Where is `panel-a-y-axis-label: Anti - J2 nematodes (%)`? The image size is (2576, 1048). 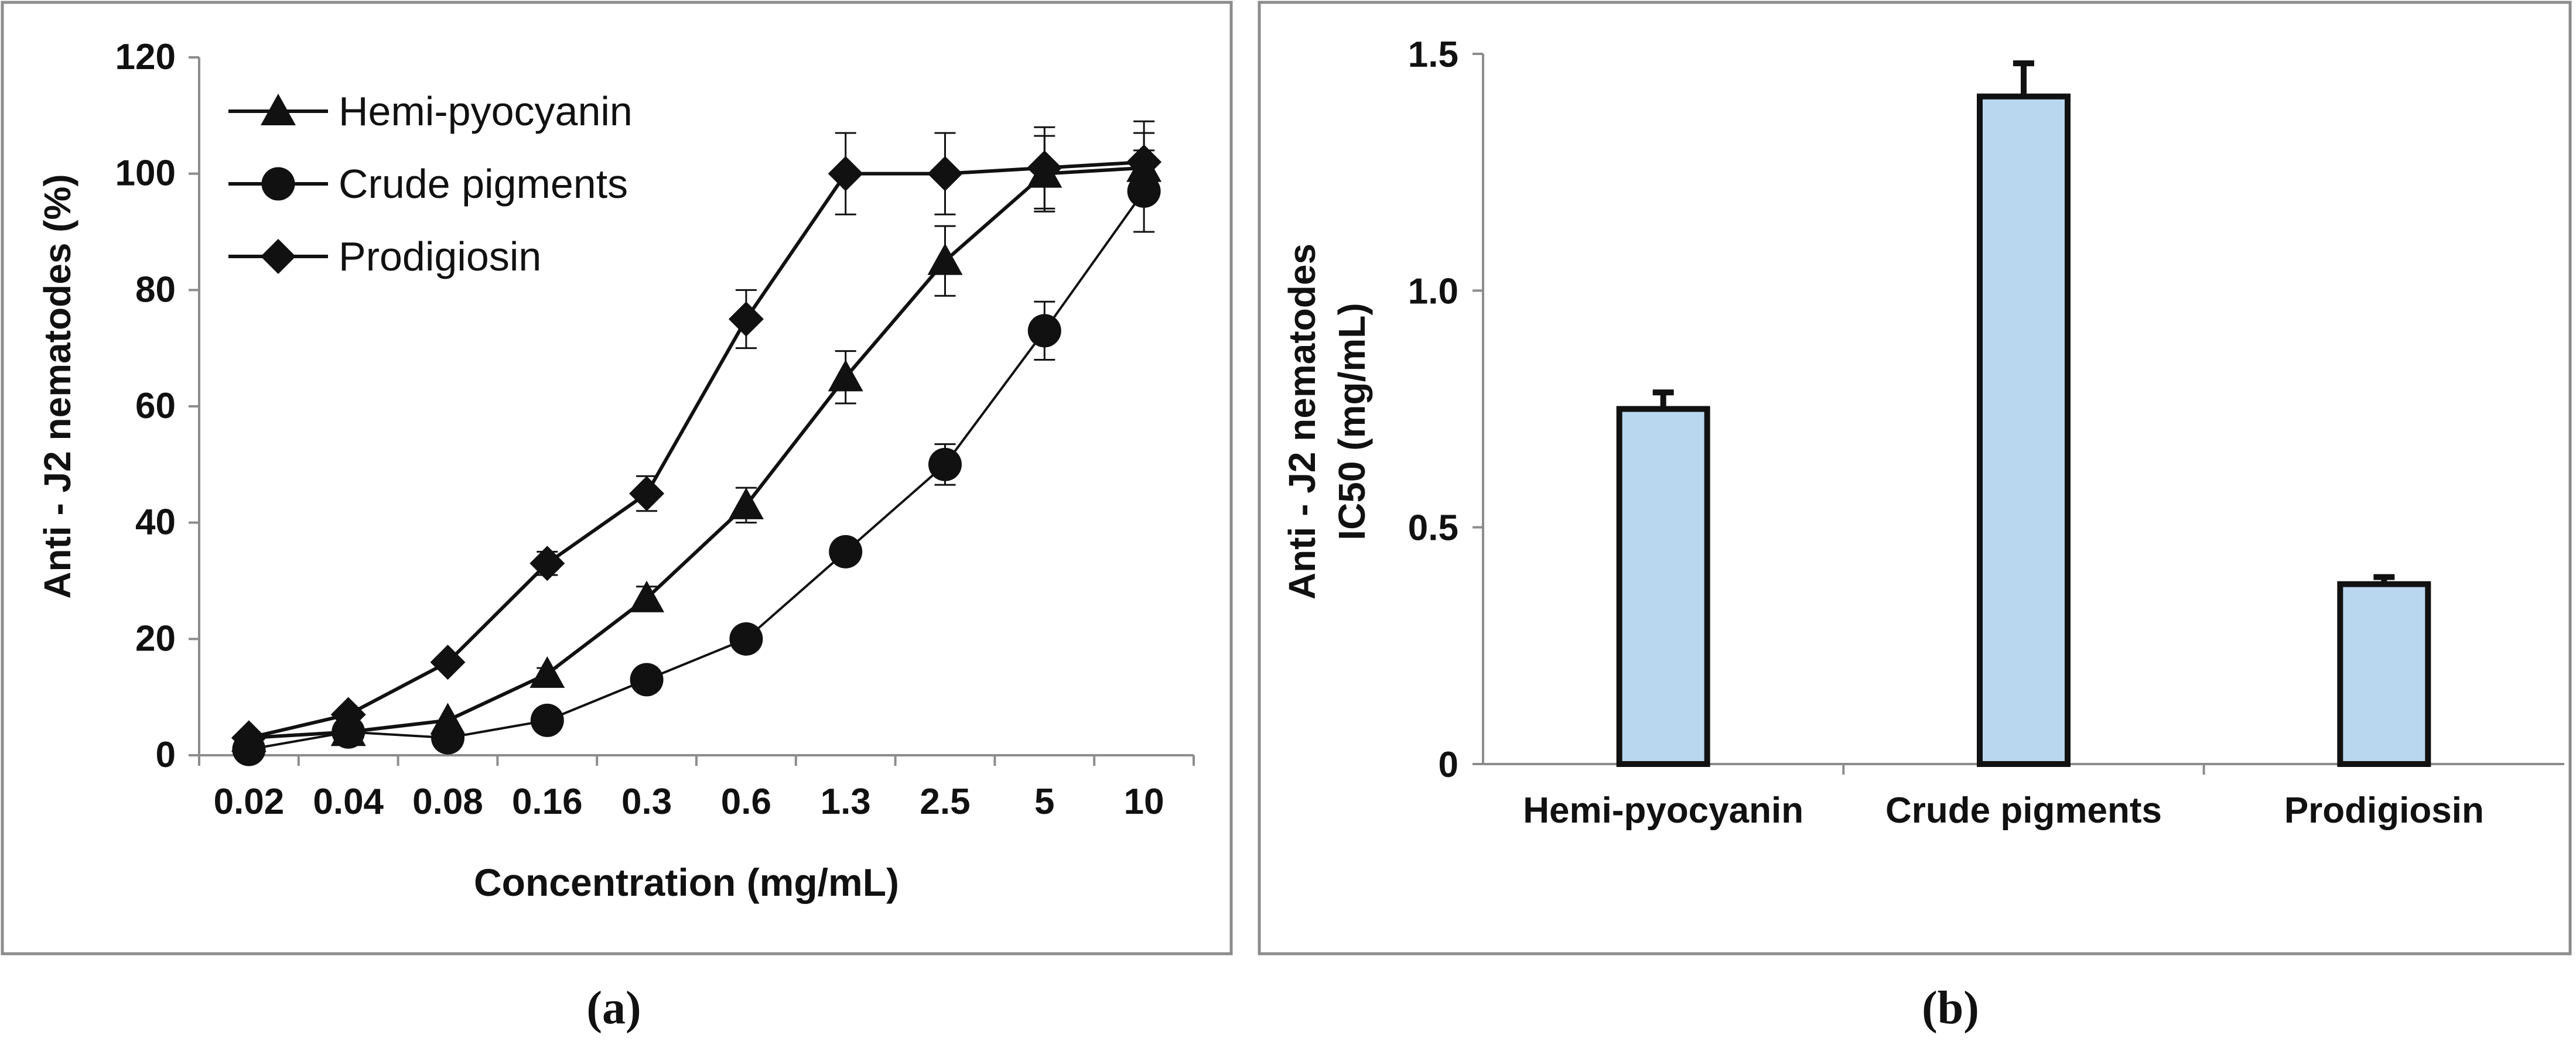
panel-a-y-axis-label: Anti - J2 nematodes (%) is located at coordinates (57, 386).